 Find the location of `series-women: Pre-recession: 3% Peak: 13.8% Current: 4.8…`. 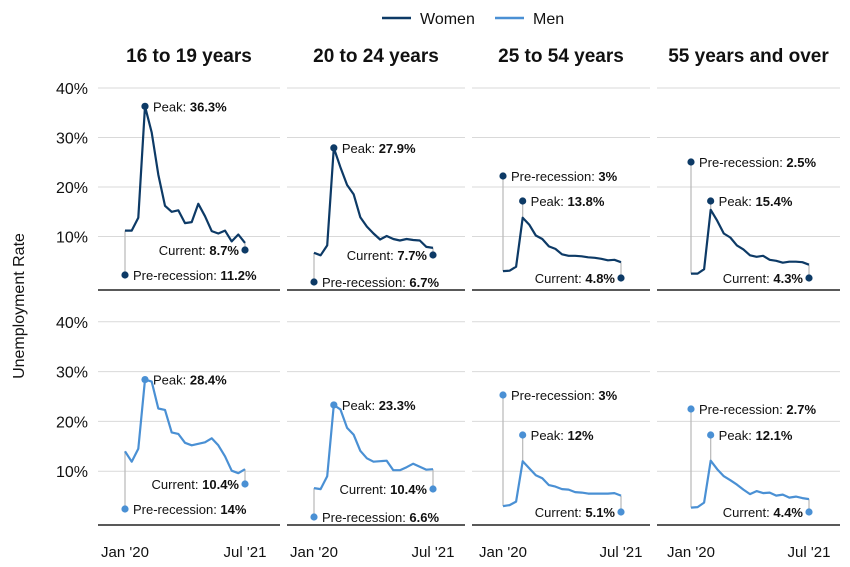

series-women: Pre-recession: 3% Peak: 13.8% Current: 4.8… is located at coordinates (562, 227).